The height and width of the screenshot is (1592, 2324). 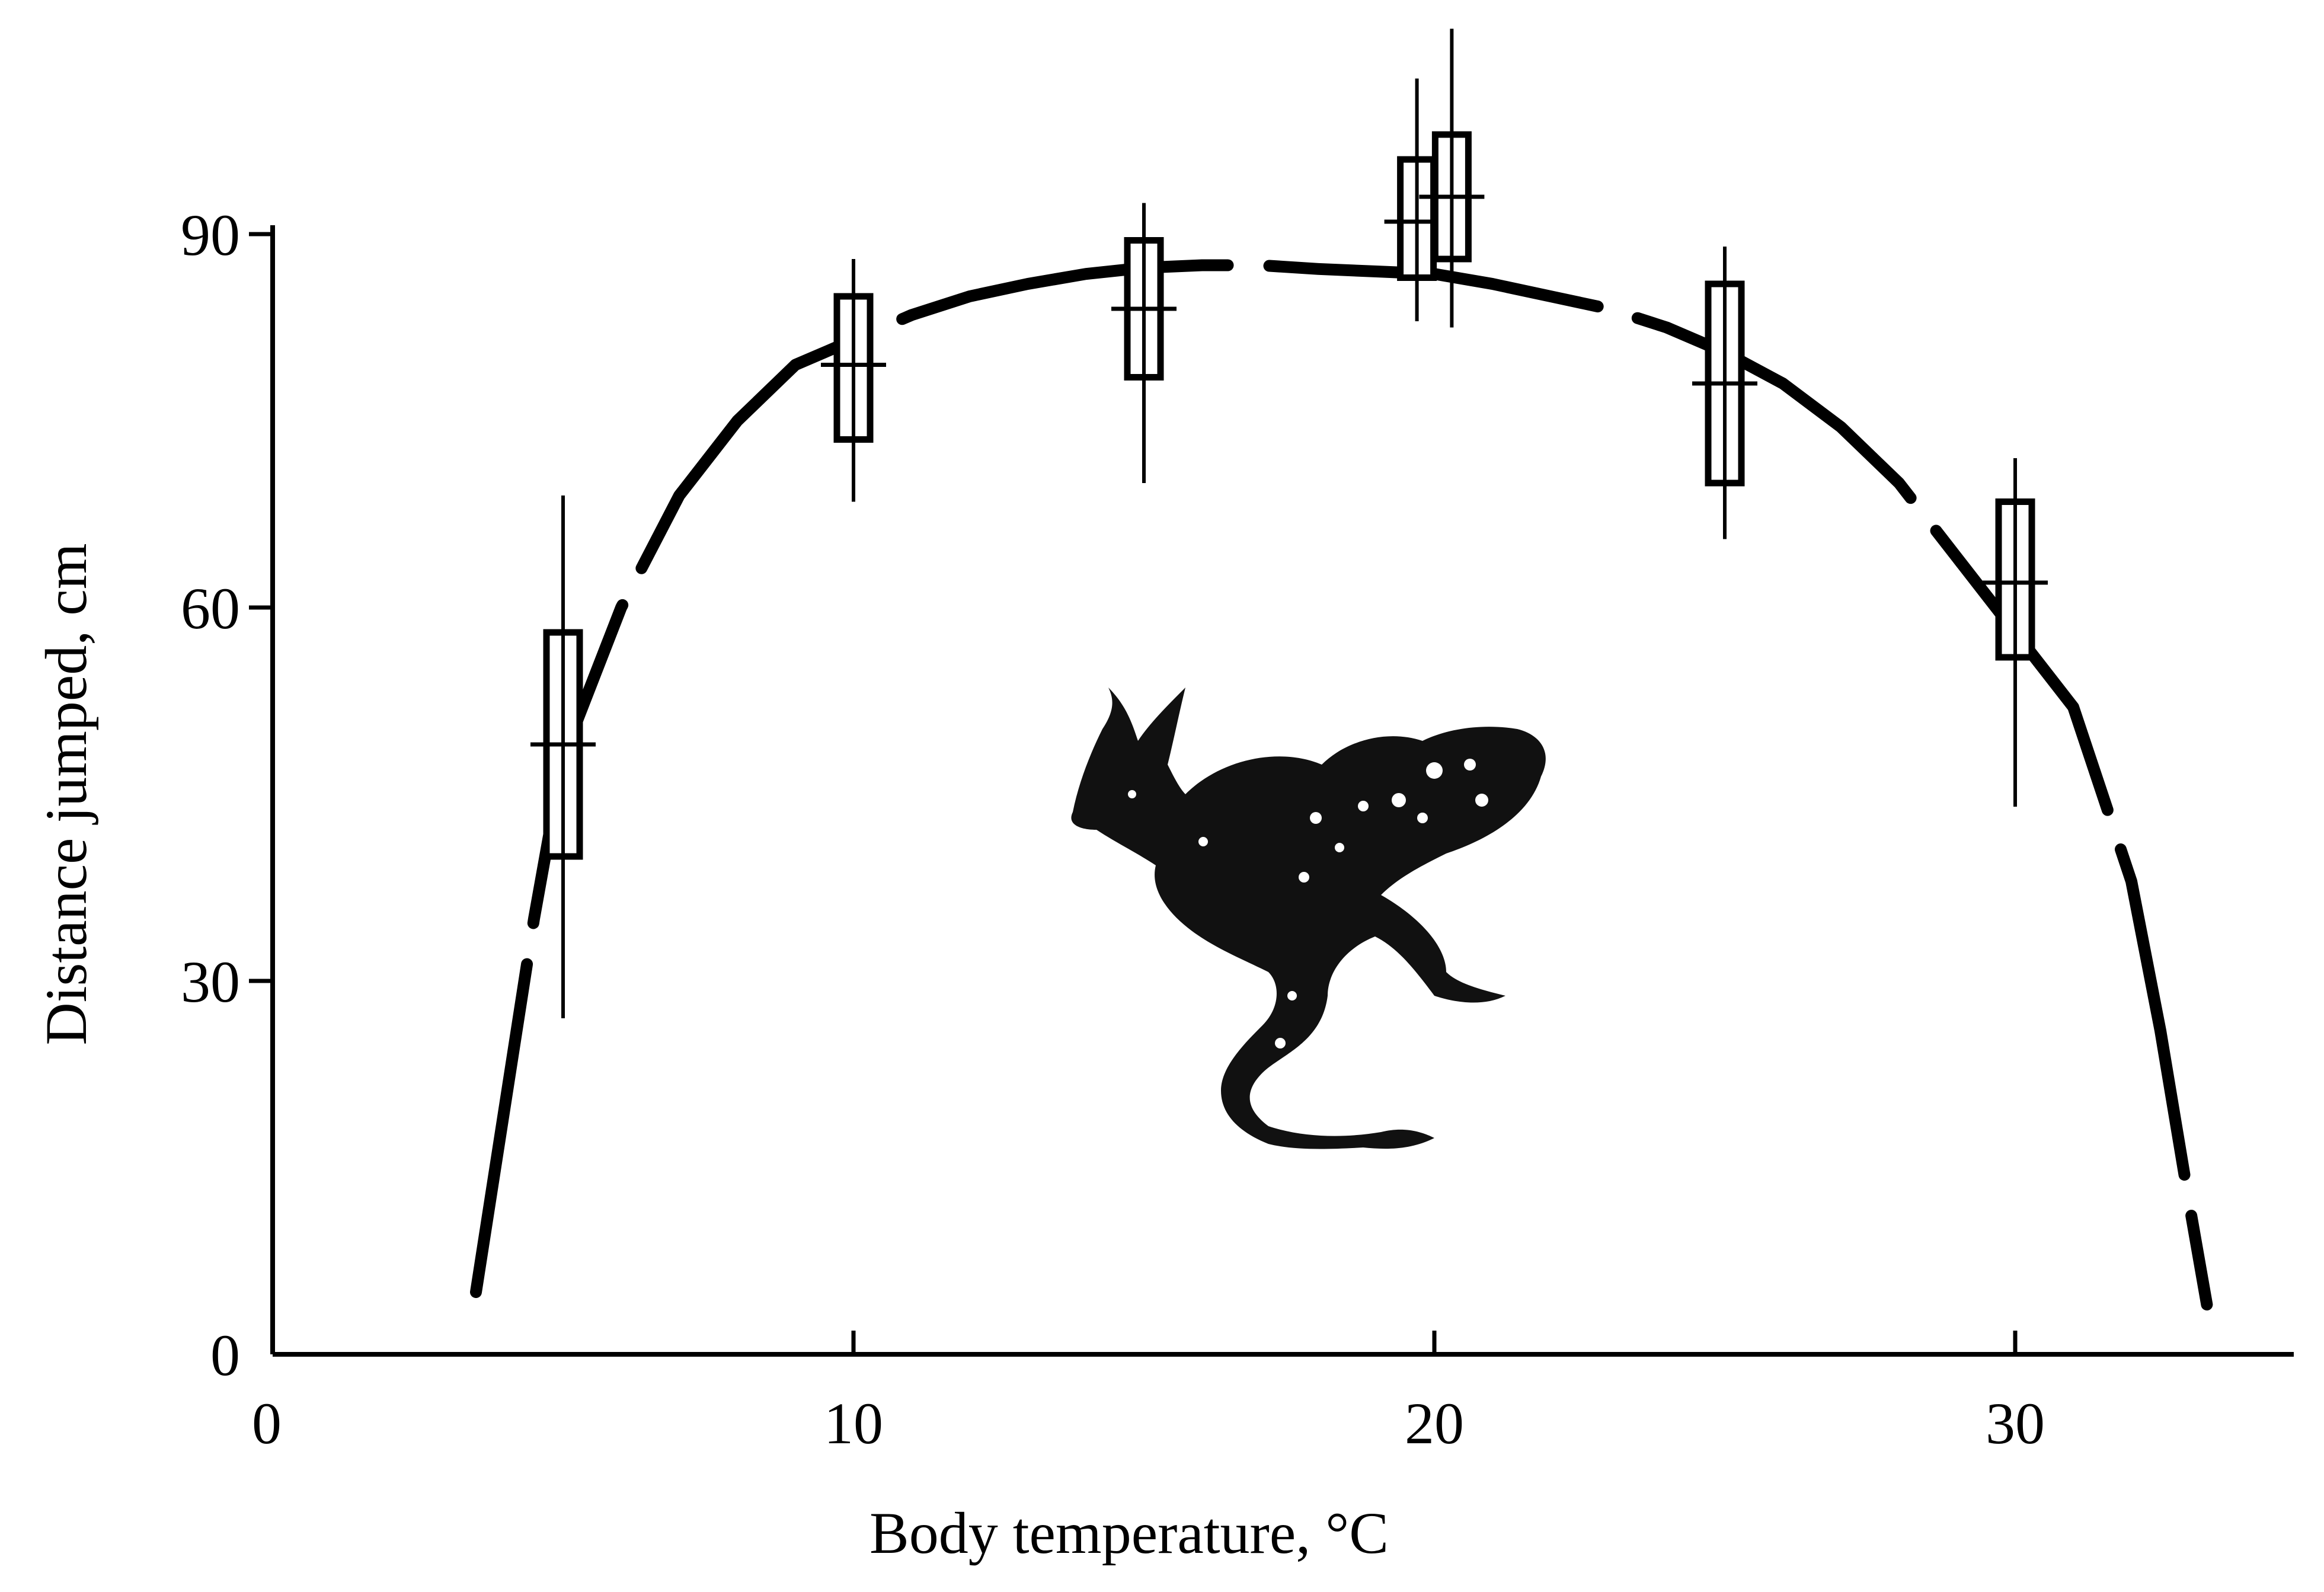 I want to click on frog-body, so click(x=1308, y=918).